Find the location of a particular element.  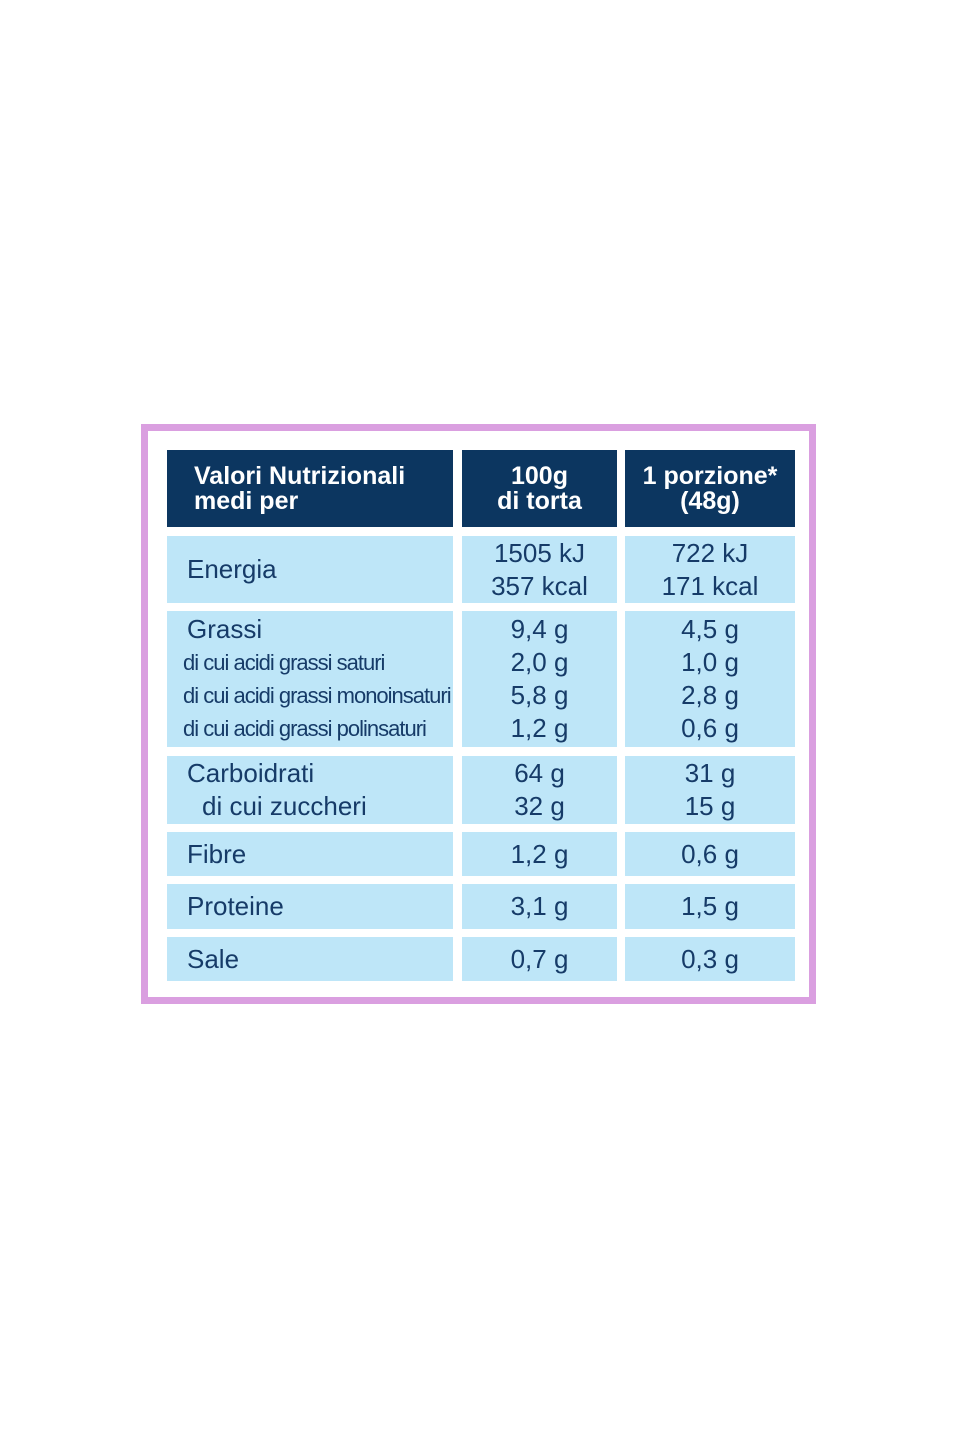

cell-text: 1,0 g is located at coordinates (710, 662).